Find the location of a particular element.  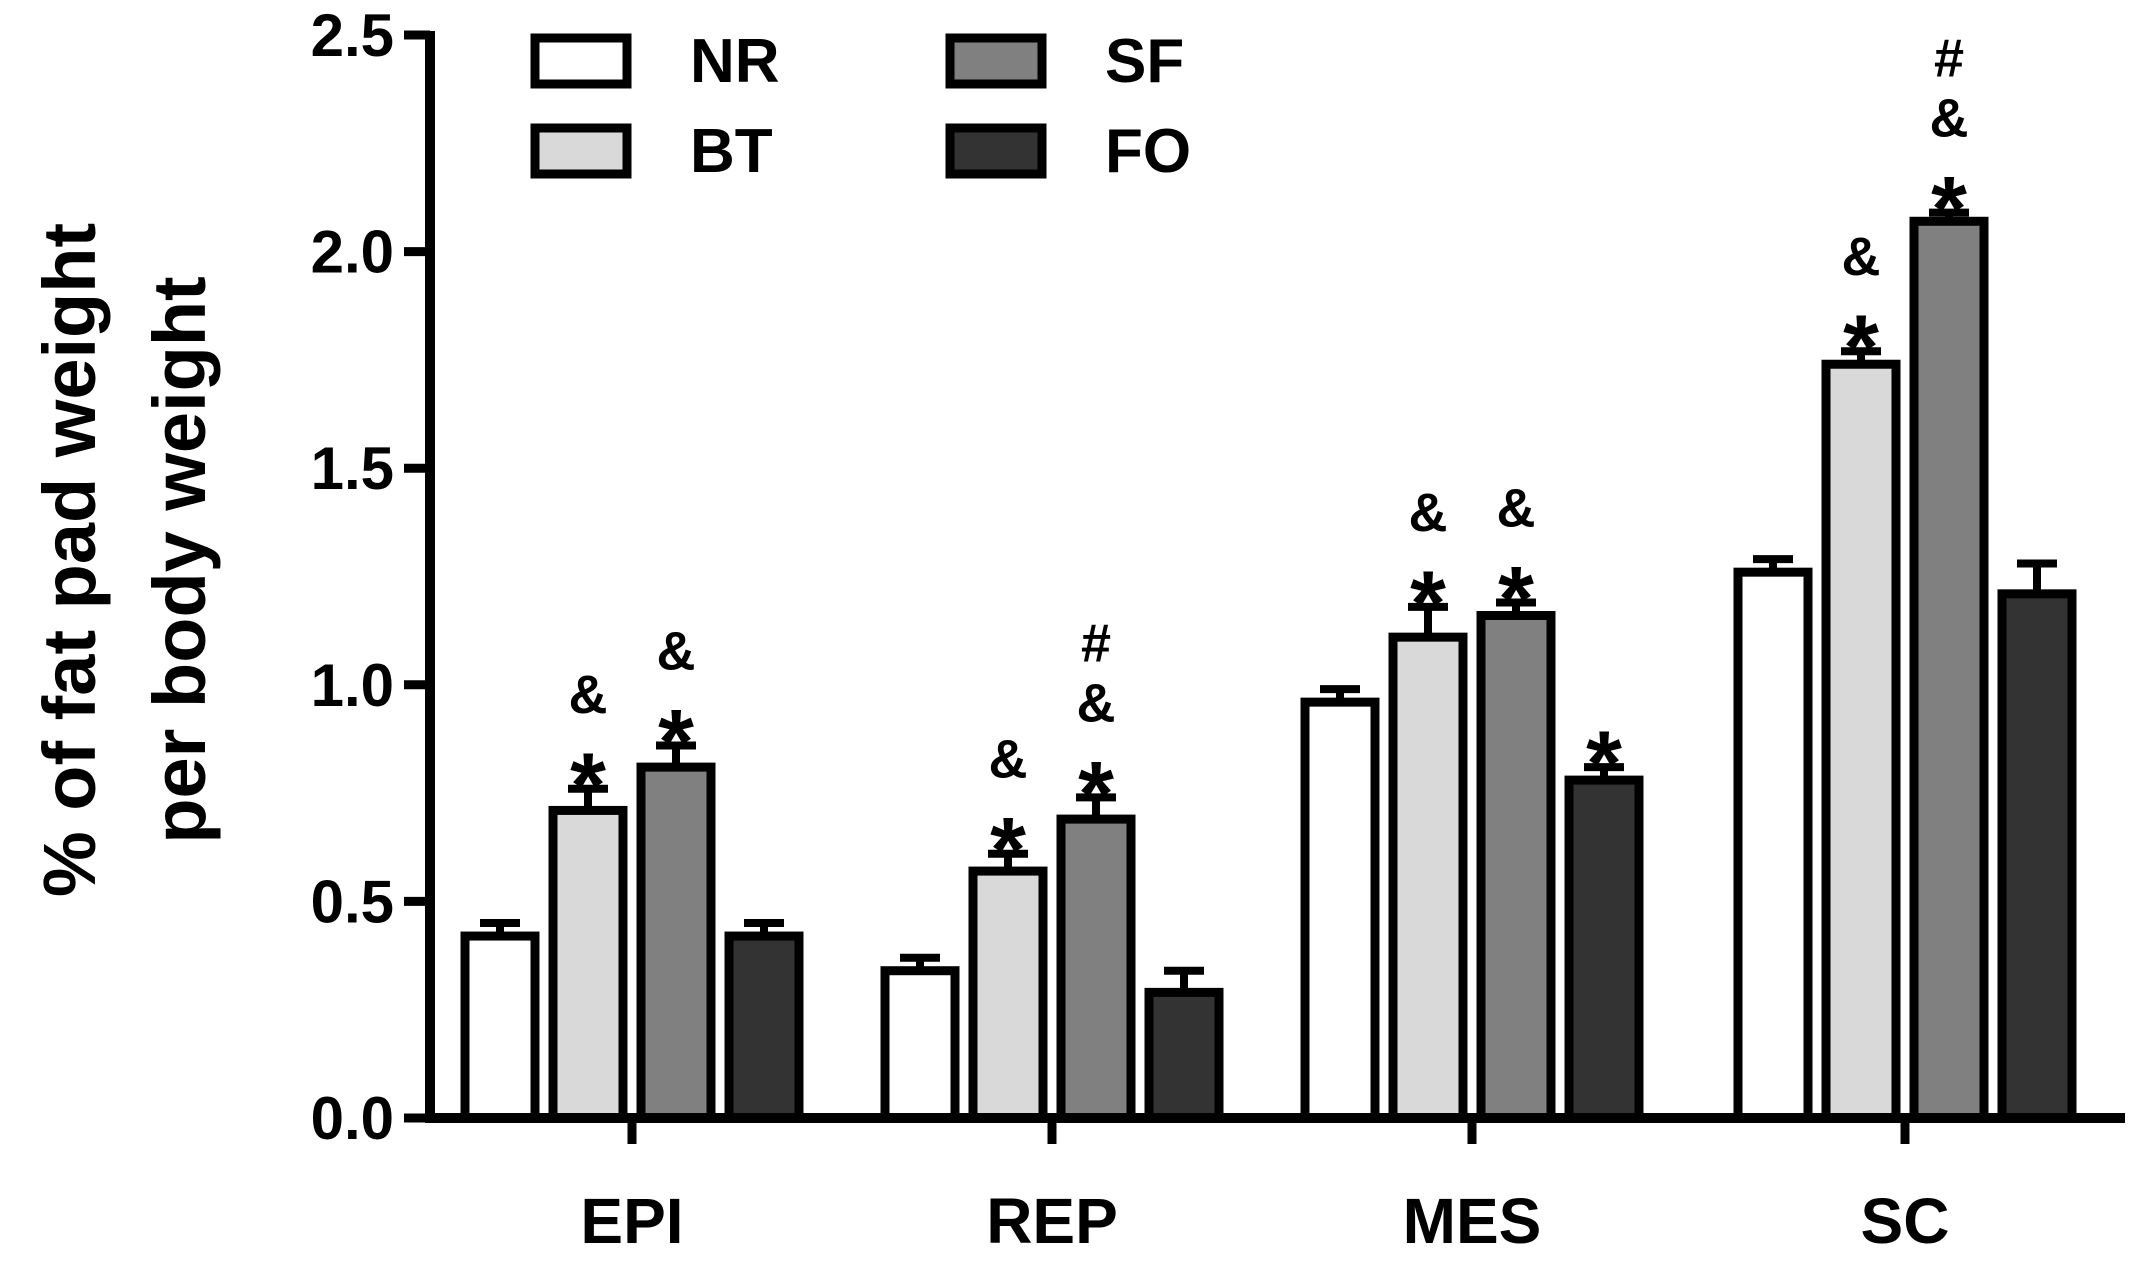

legend-swatch-fo is located at coordinates (996, 151).